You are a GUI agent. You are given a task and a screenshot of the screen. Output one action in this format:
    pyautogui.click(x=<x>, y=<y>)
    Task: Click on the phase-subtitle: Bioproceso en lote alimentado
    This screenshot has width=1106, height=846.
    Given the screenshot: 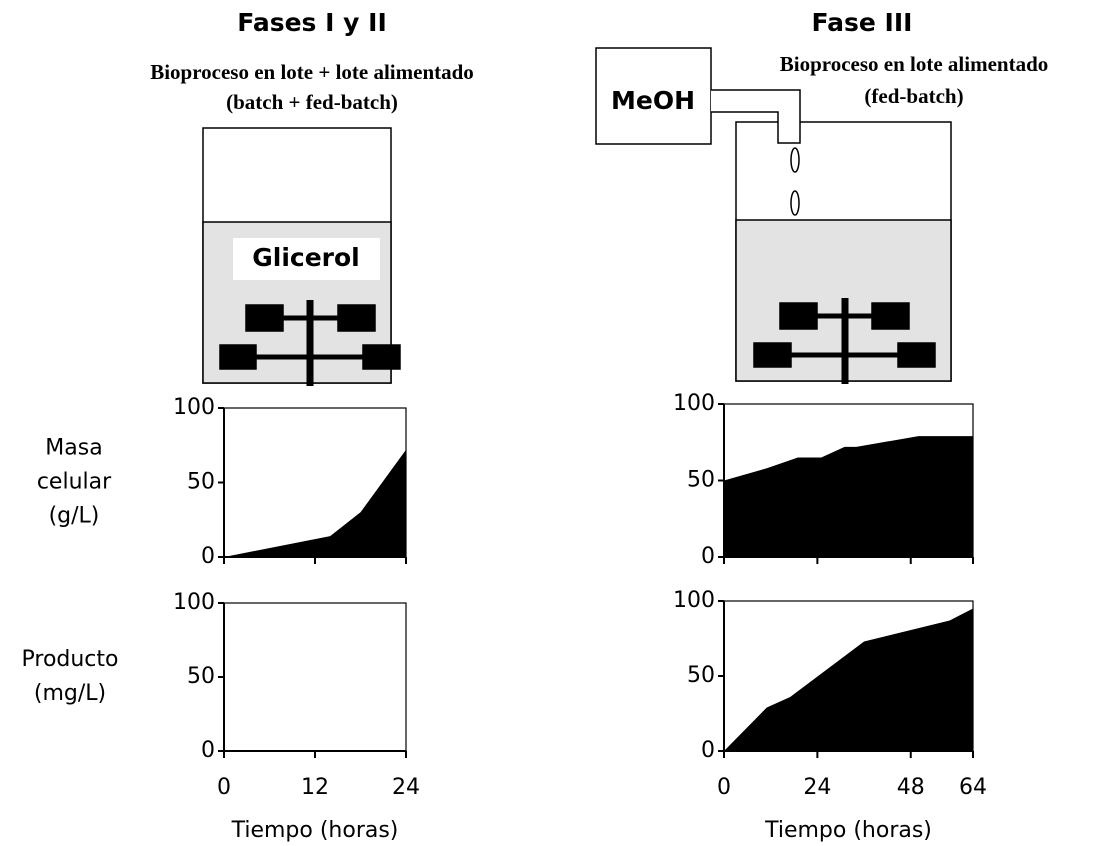 What is the action you would take?
    pyautogui.click(x=914, y=64)
    